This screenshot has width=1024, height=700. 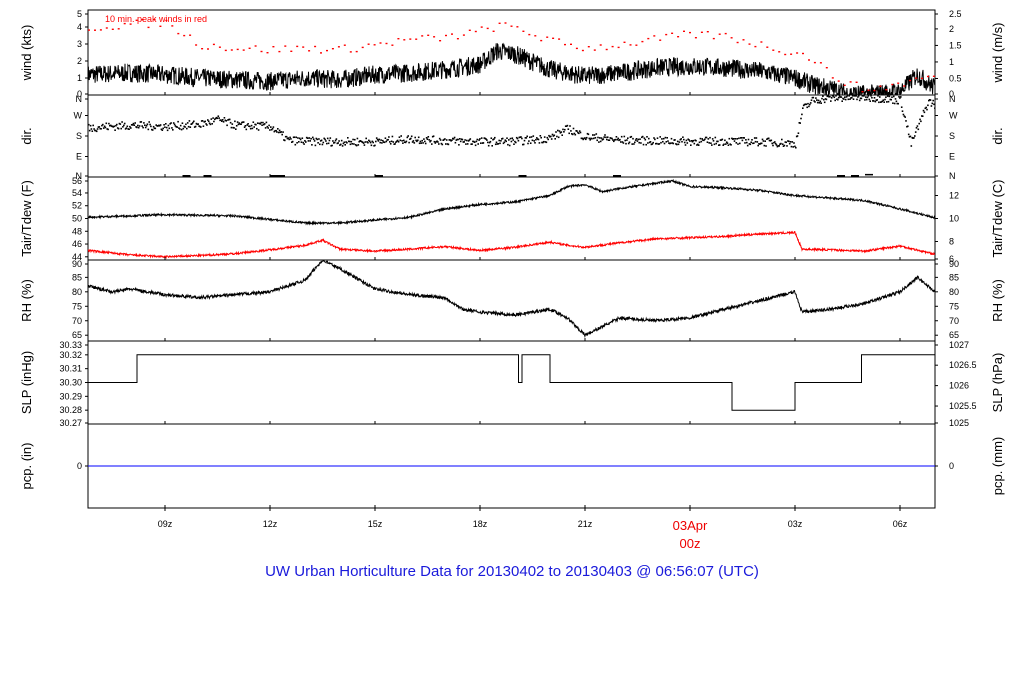 I want to click on wind-left-tick-label: 0, so click(x=79, y=94).